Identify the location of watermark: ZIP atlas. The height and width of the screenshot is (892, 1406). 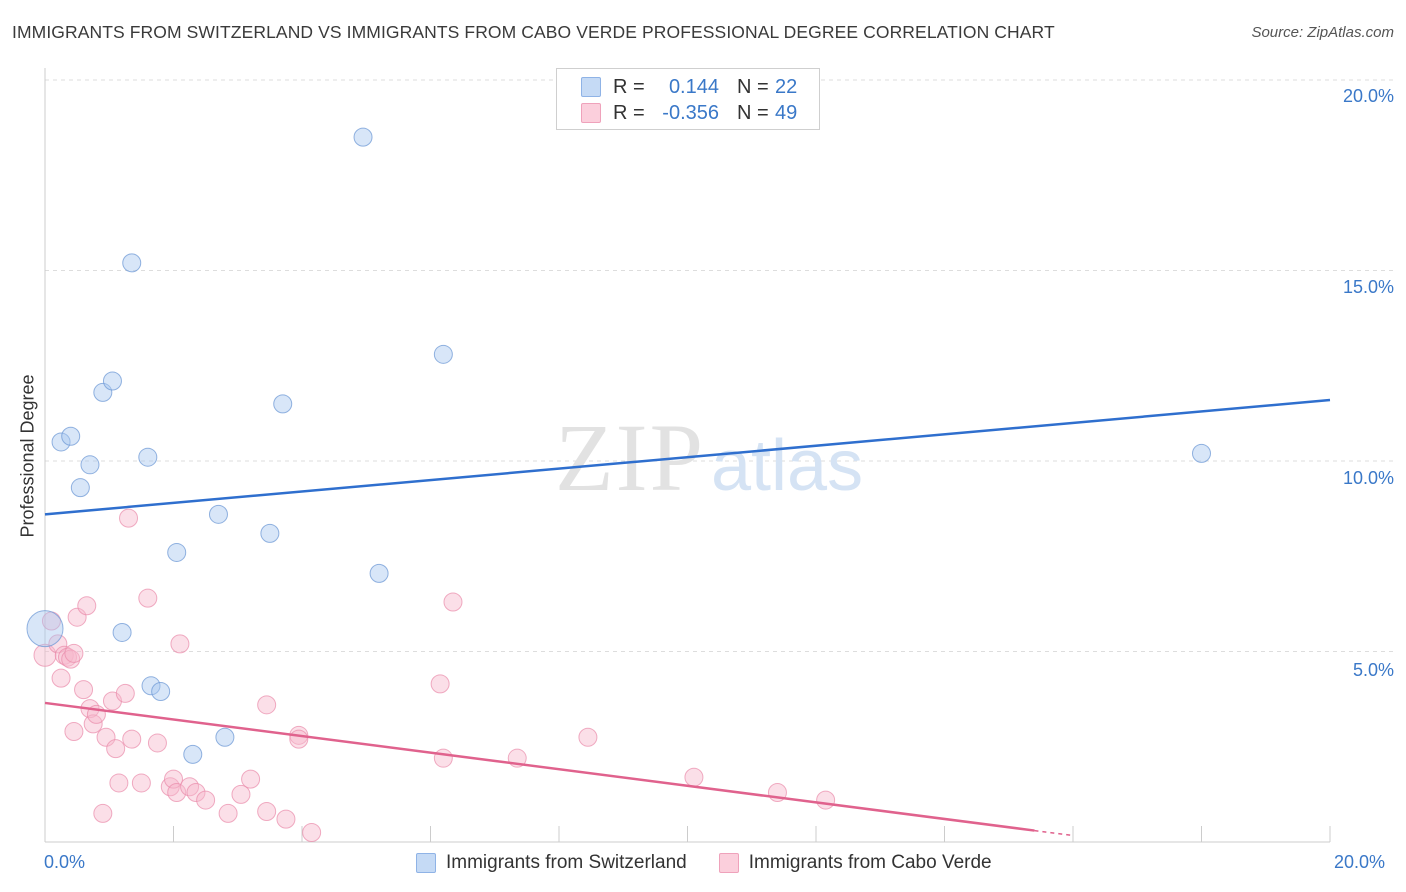
(709, 457).